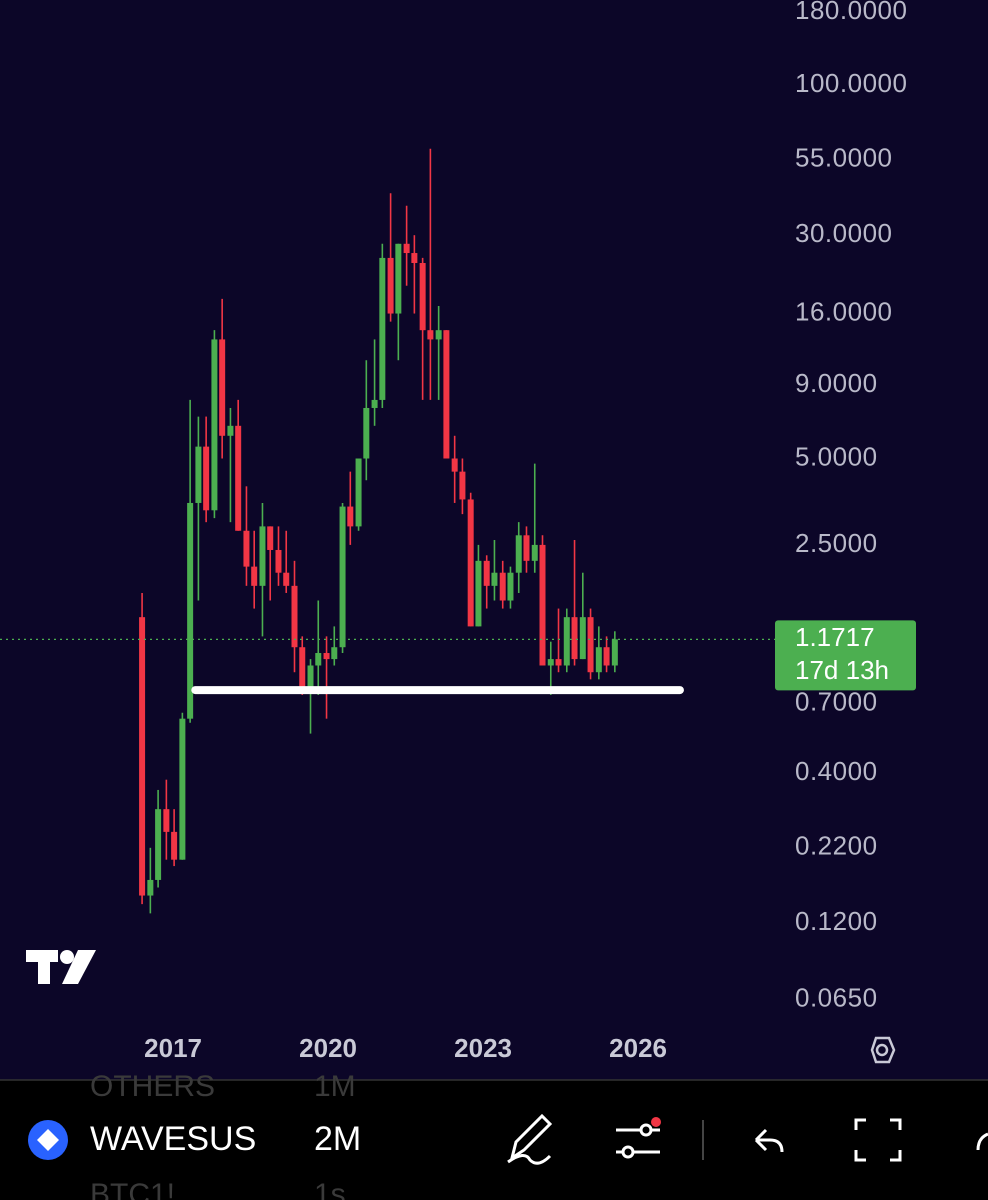 The width and height of the screenshot is (988, 1200). Describe the element at coordinates (173, 1139) in the screenshot. I see `symbol: WAVESUS` at that location.